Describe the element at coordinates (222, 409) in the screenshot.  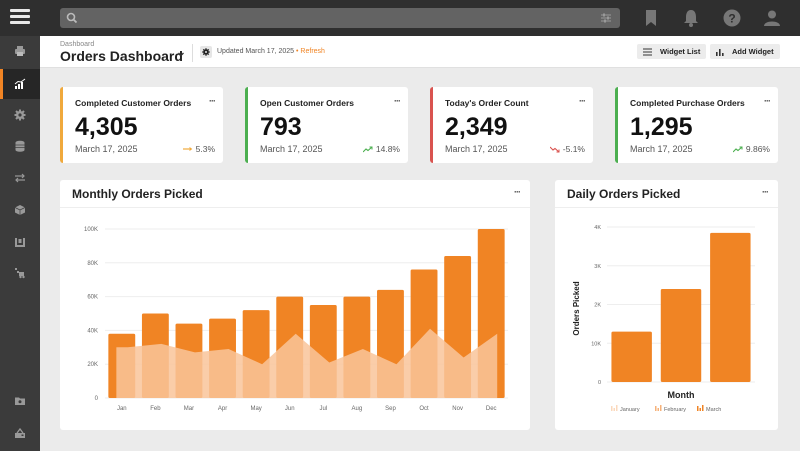
I see `x-tick-label: Apr` at that location.